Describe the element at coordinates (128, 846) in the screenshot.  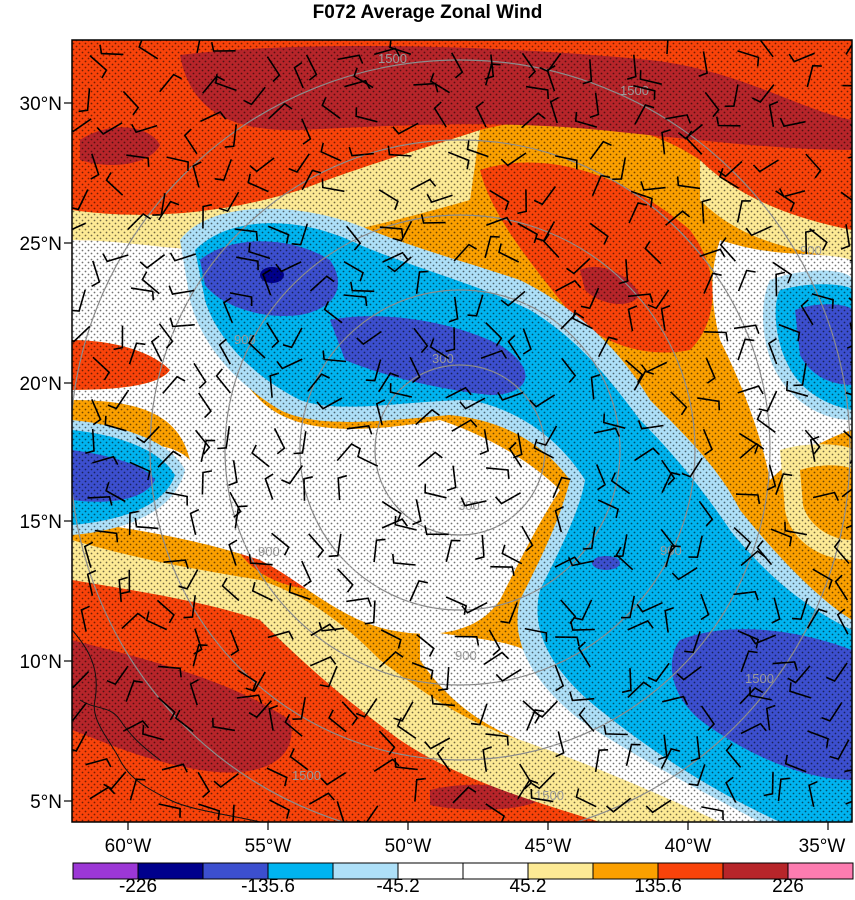
I see `lon-label: 60°W` at that location.